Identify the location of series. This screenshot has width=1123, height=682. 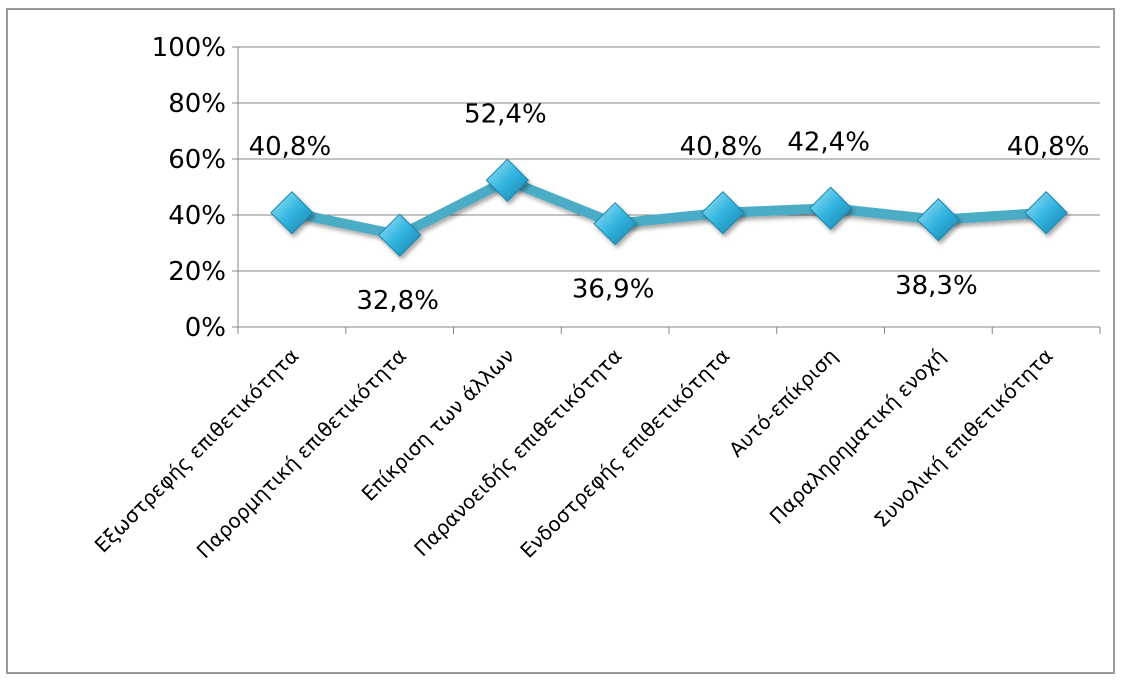
(669, 207).